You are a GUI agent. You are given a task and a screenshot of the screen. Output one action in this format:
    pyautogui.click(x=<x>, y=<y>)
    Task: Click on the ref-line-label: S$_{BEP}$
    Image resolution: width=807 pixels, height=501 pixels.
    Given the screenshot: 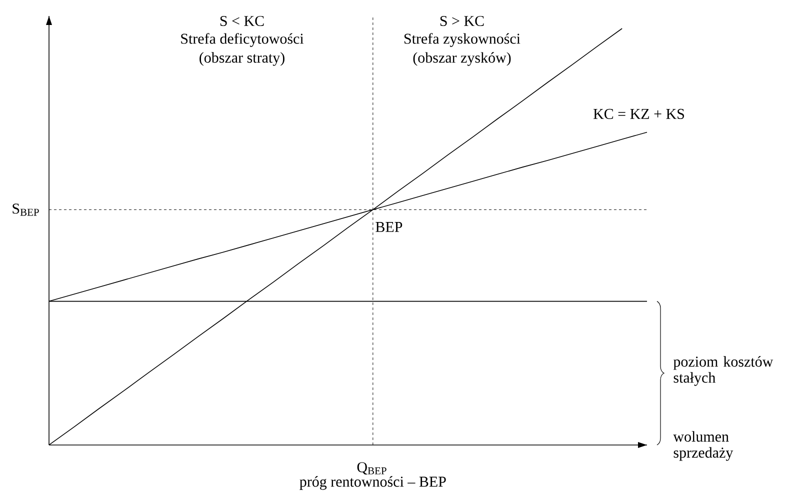 What is the action you would take?
    pyautogui.click(x=25, y=210)
    